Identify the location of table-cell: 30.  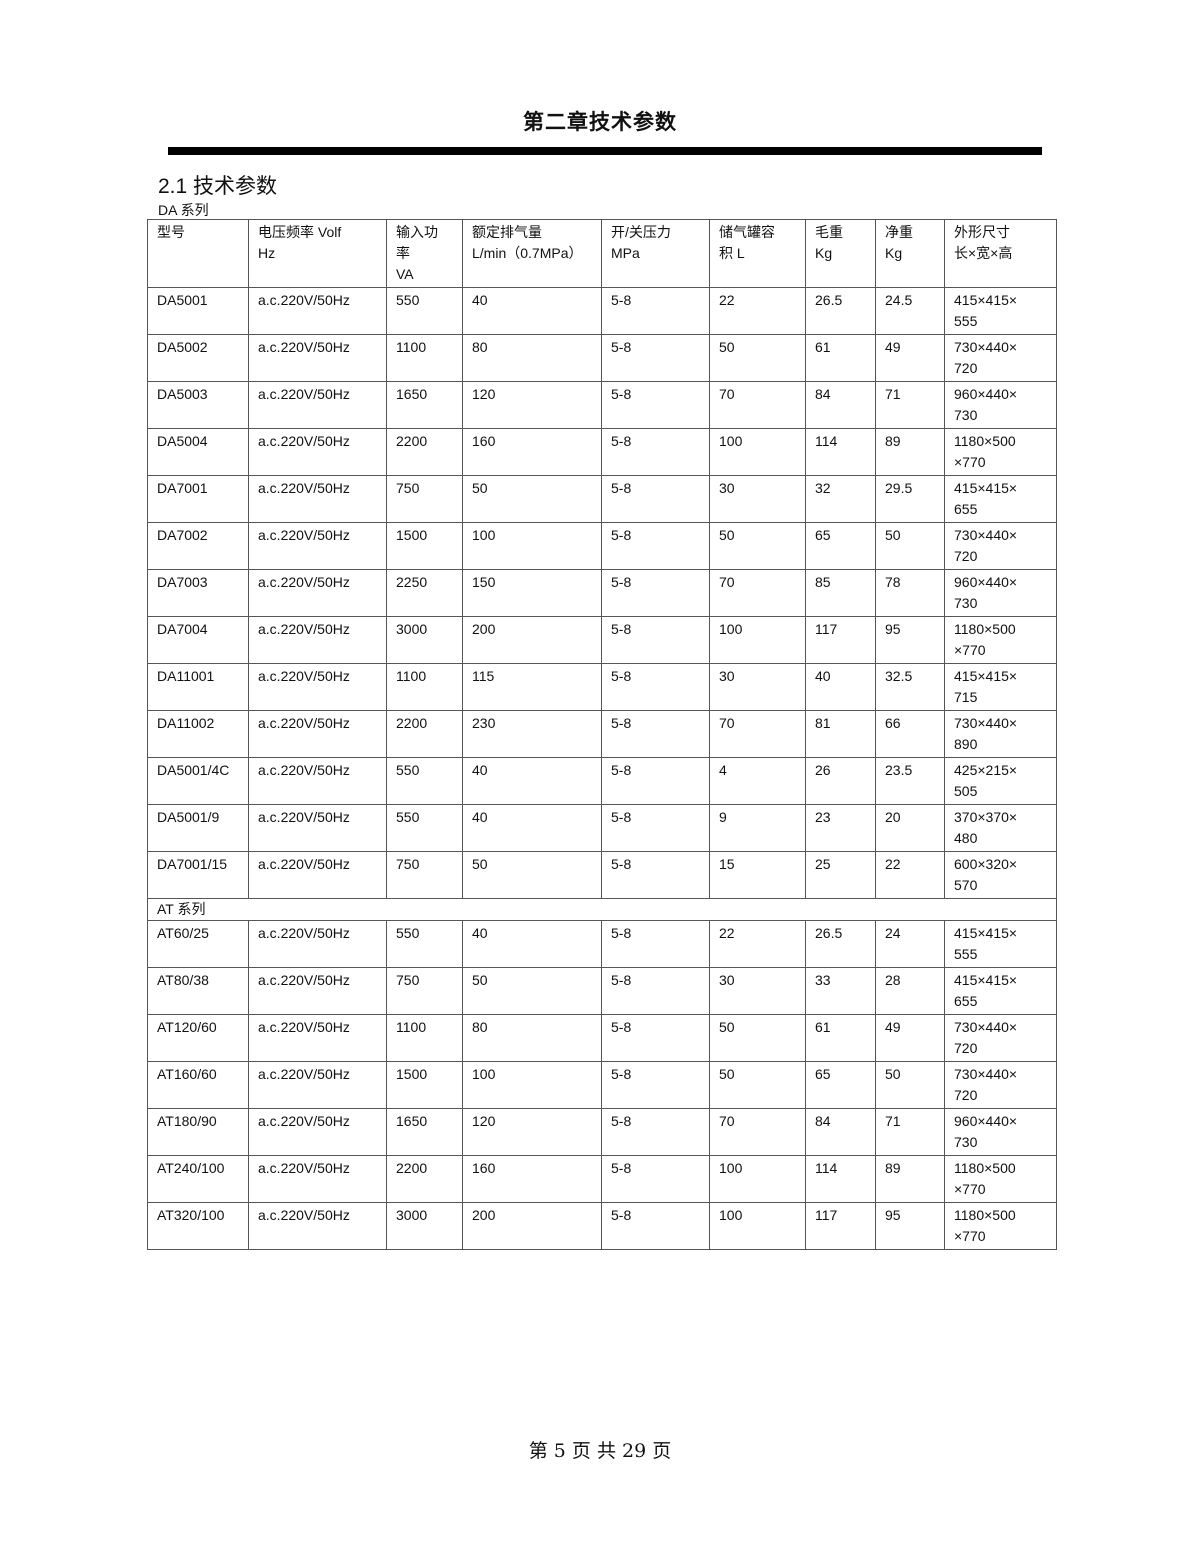
(757, 687).